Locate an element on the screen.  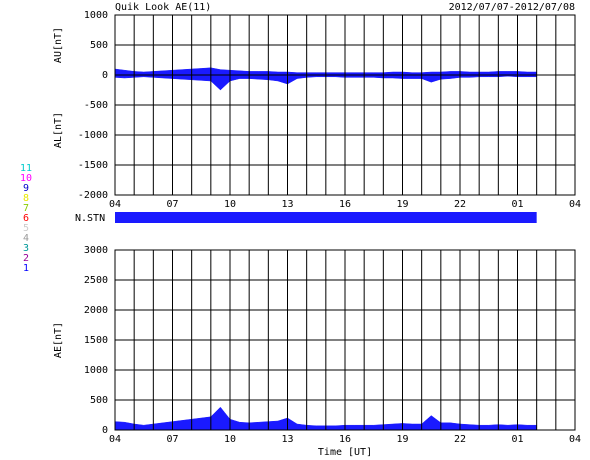
station-label: N.STN is located at coordinates (90, 218).